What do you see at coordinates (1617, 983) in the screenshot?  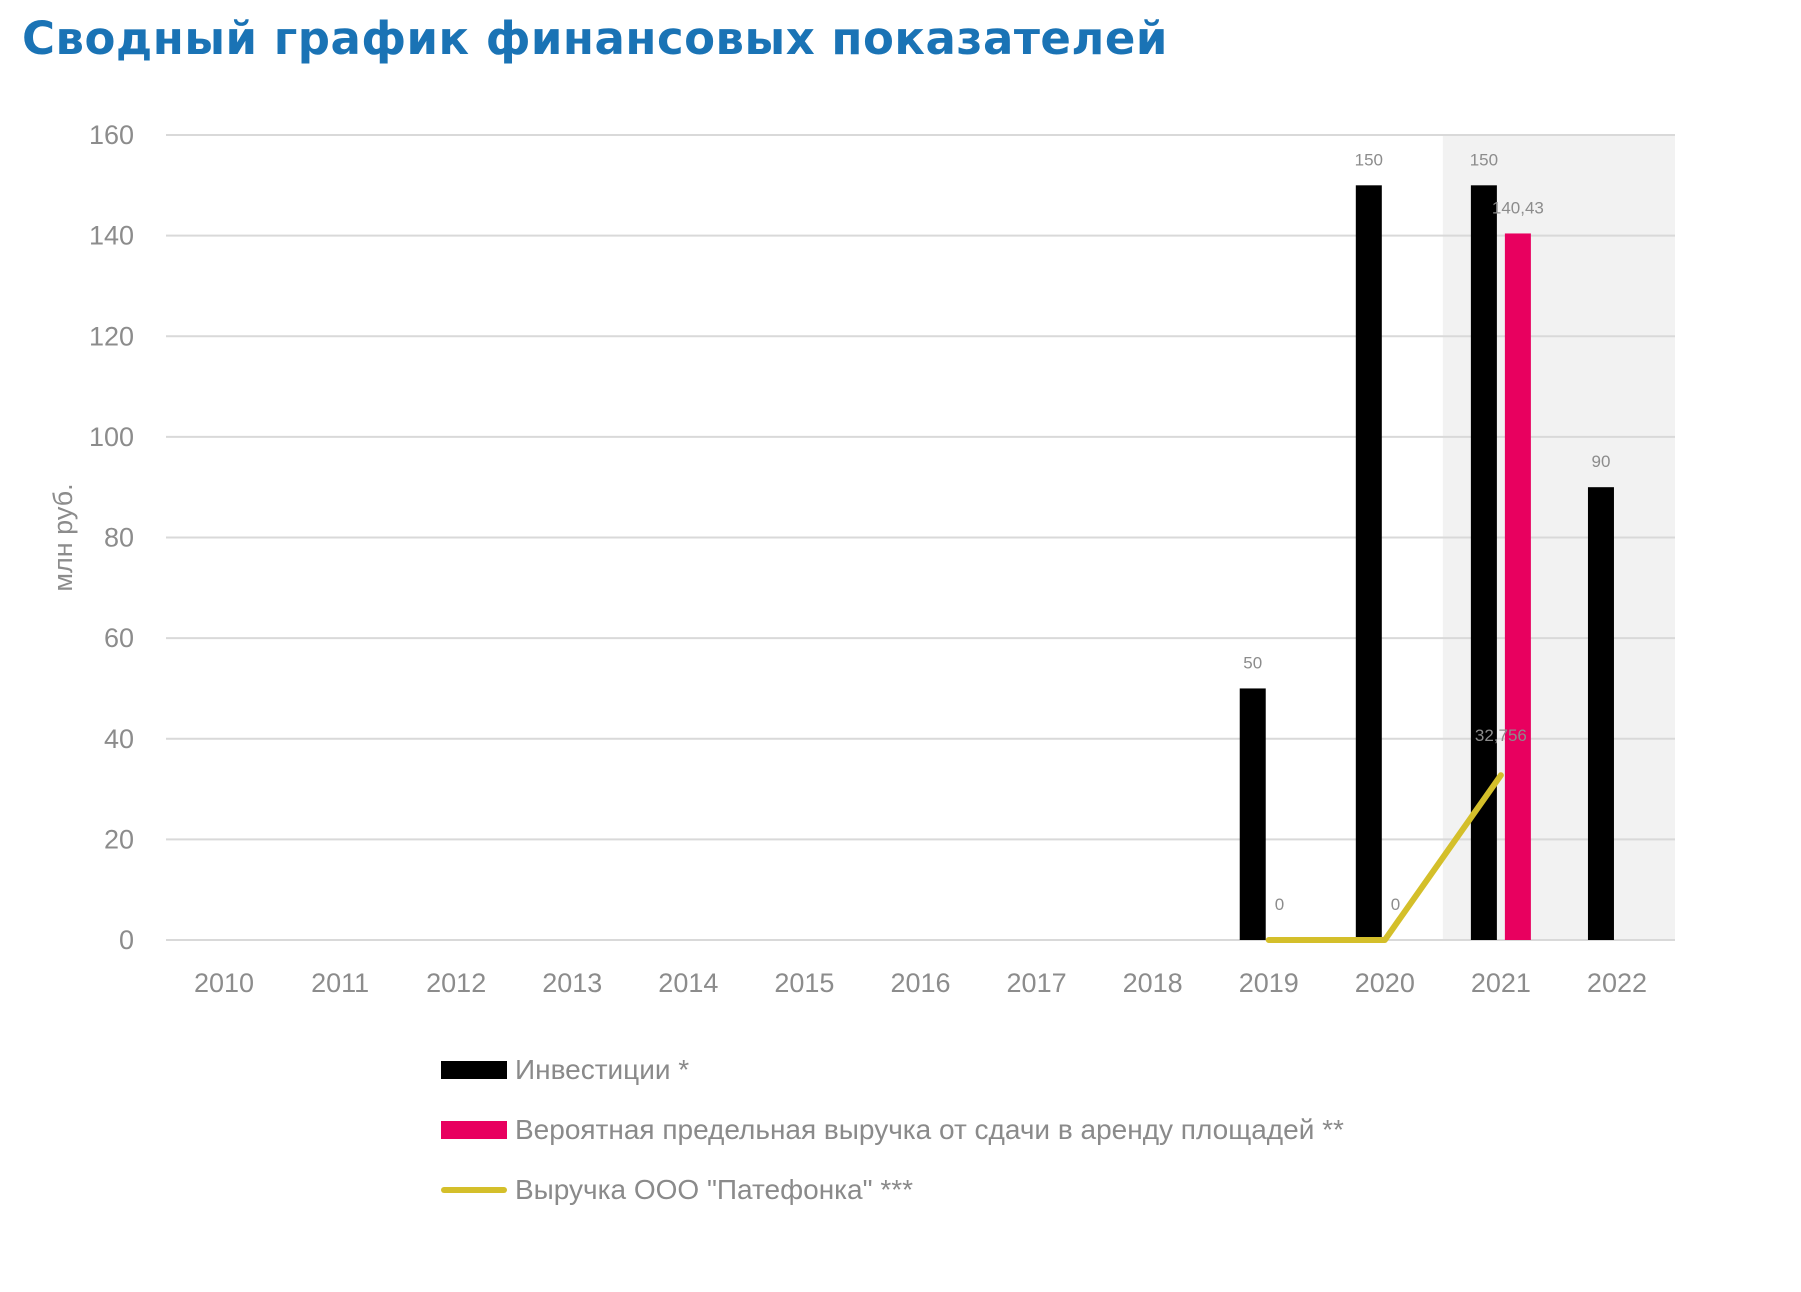 I see `x-tick-label: 2022` at bounding box center [1617, 983].